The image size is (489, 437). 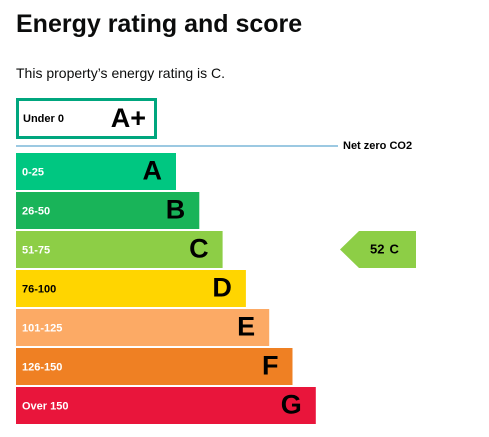 What do you see at coordinates (394, 249) in the screenshot?
I see `current-letter: C` at bounding box center [394, 249].